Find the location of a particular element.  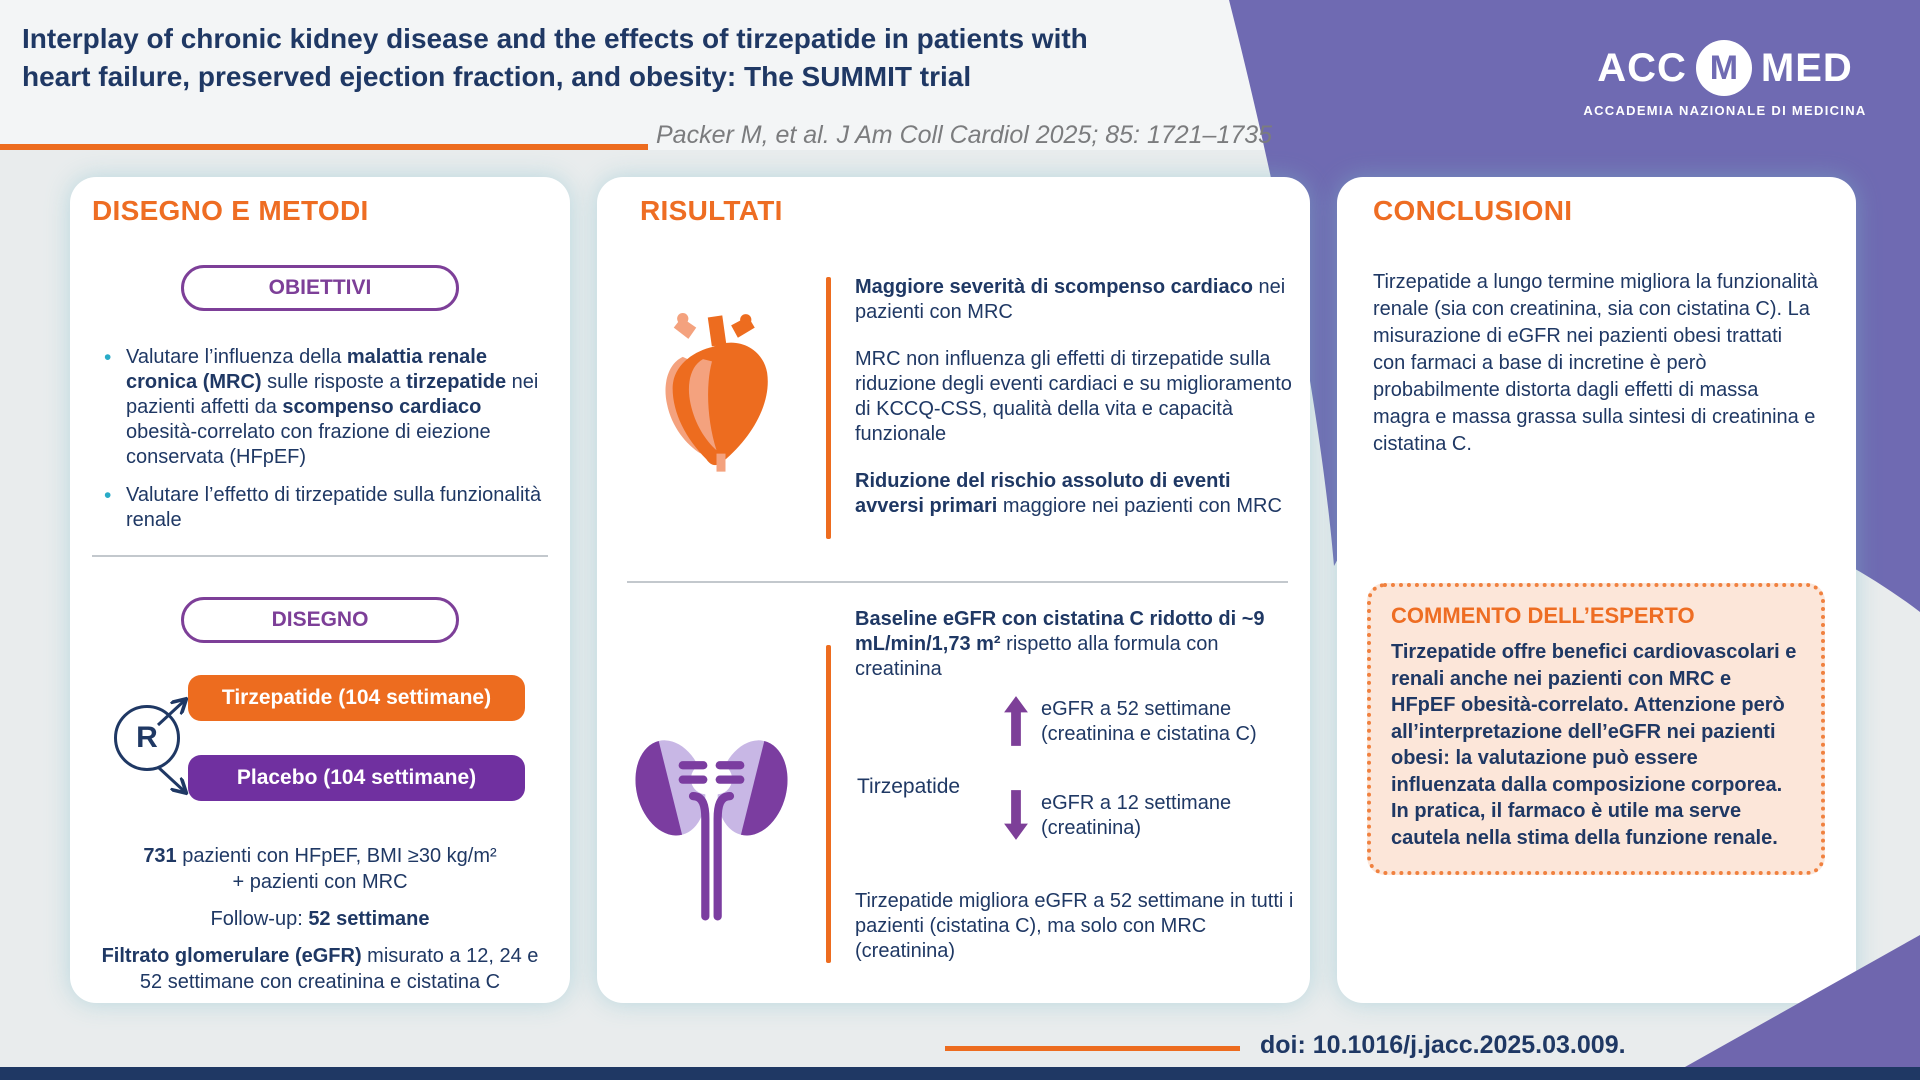

patients-stat-line1: 731 pazienti con HFpEF, BMI ≥30 kg/m² is located at coordinates (320, 856).